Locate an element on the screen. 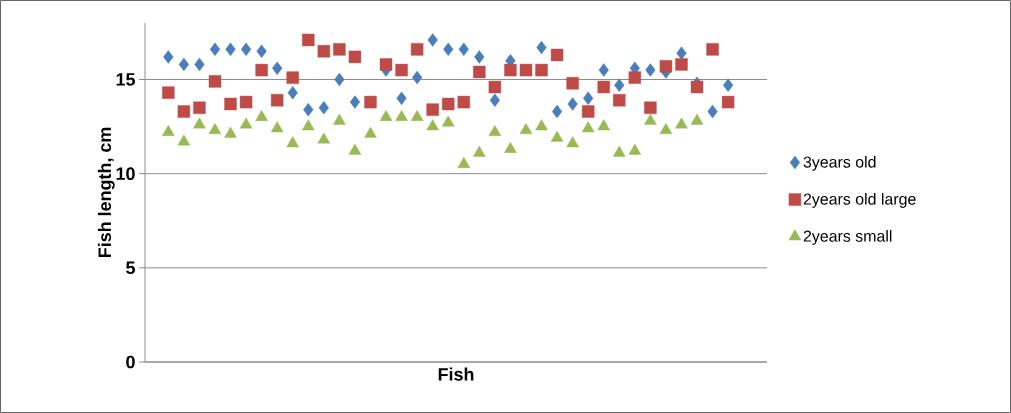 This screenshot has width=1011, height=413. y-tick-label: 5 is located at coordinates (130, 268).